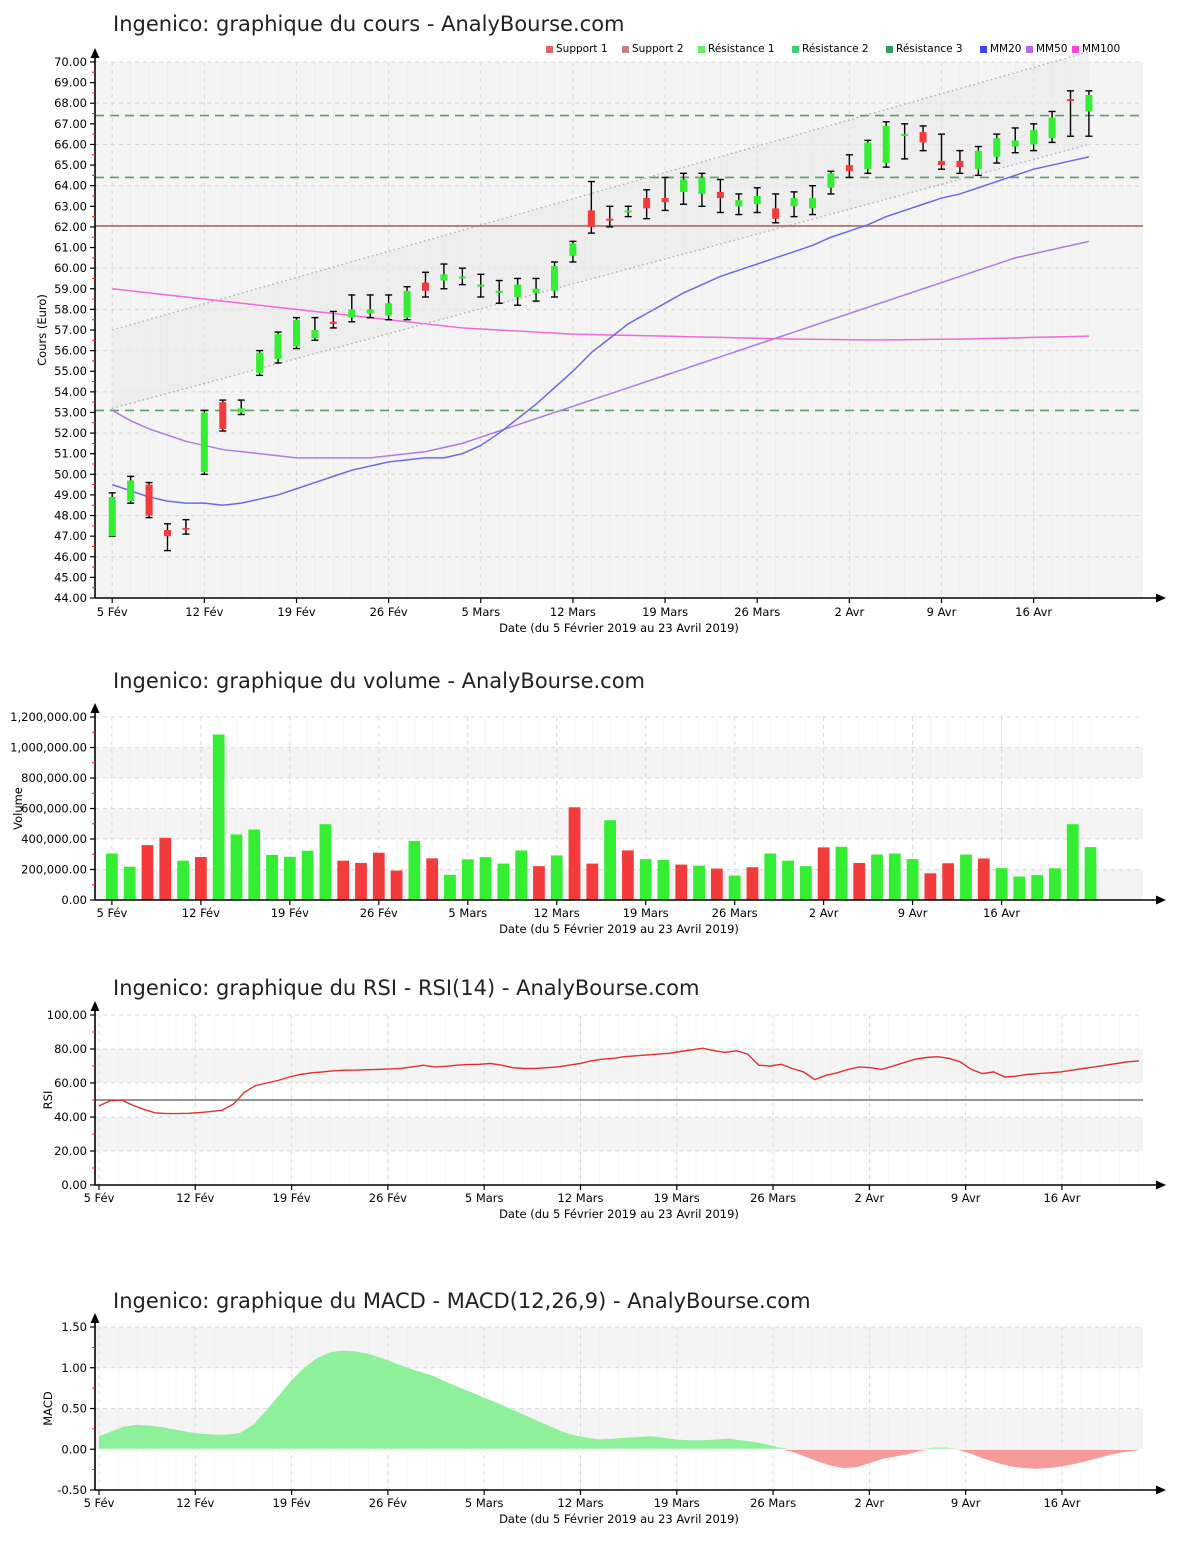 The image size is (1200, 1550). Describe the element at coordinates (70, 557) in the screenshot. I see `svg-text: 46.00` at that location.